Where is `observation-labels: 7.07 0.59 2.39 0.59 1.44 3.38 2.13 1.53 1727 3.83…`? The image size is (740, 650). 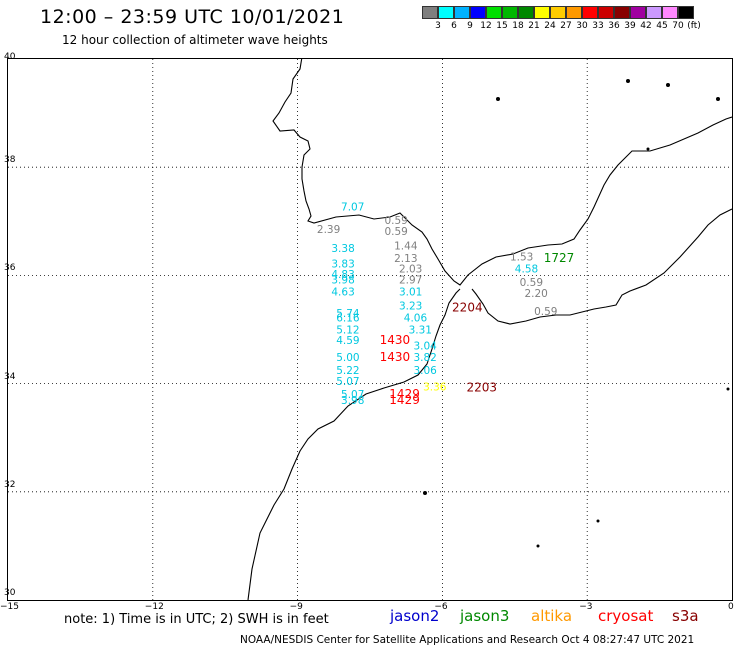
observation-labels: 7.07 0.59 2.39 0.59 1.44 3.38 2.13 1.53 1727 3.83… is located at coordinates (445, 304).